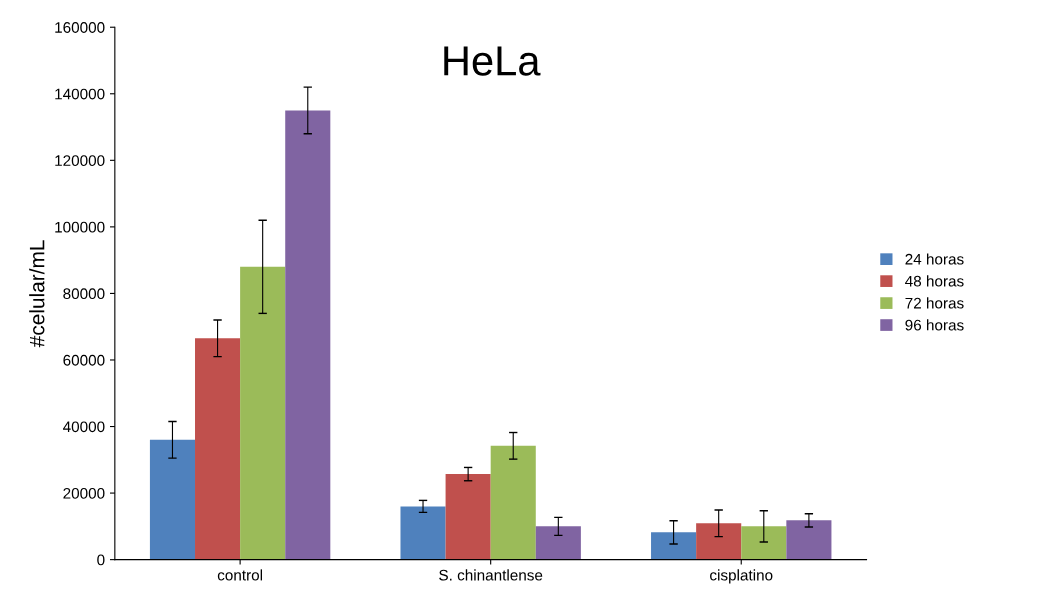 Image resolution: width=1044 pixels, height=605 pixels. I want to click on y-tick-label: 20000, so click(84, 493).